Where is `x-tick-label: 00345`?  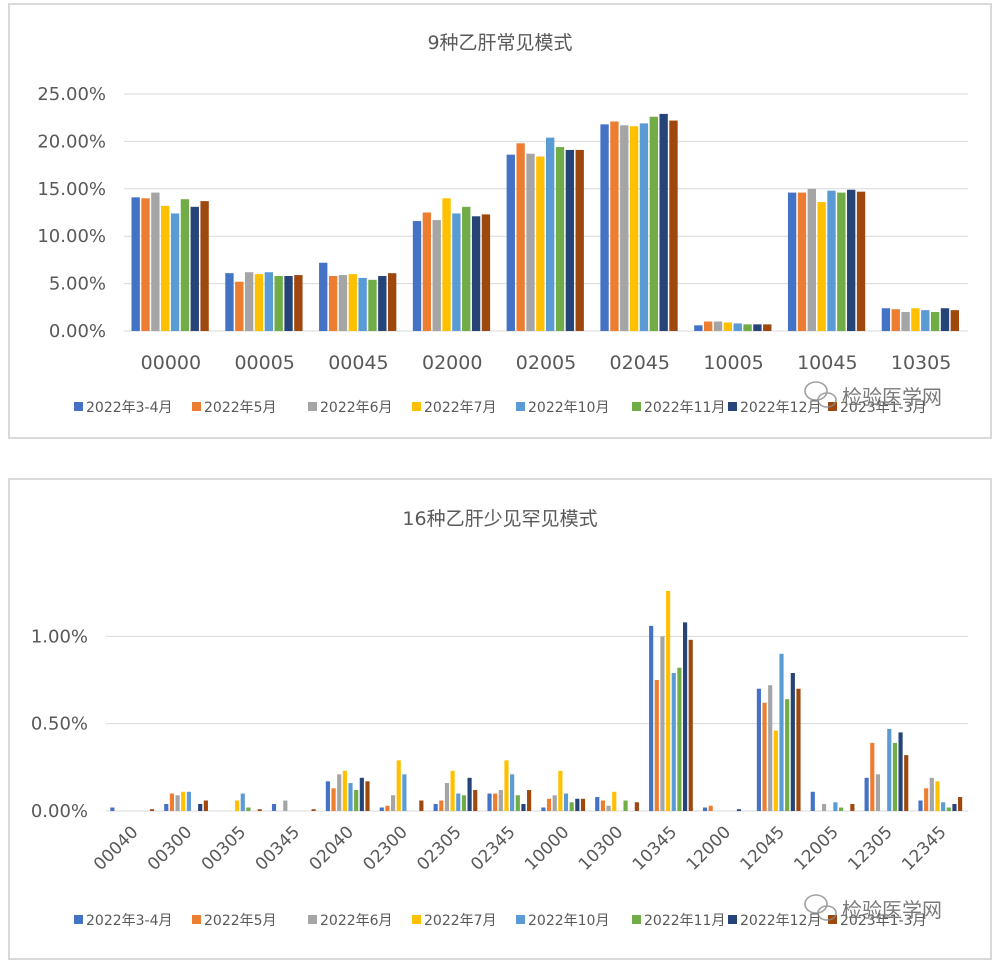
x-tick-label: 00345 is located at coordinates (278, 848).